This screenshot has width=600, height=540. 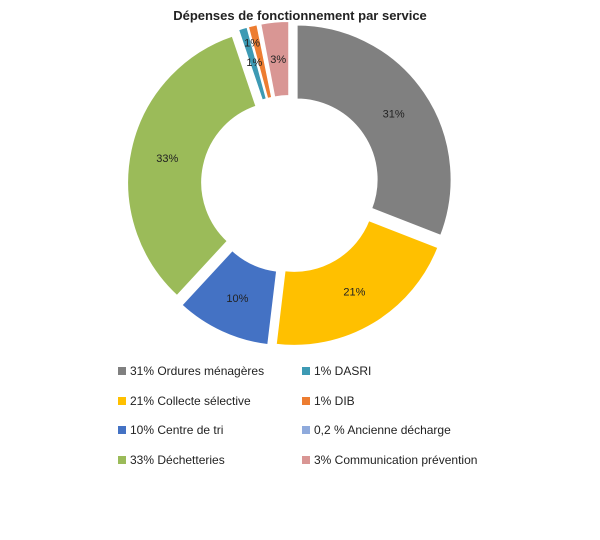 I want to click on legend-text: 1% DIB, so click(x=334, y=400).